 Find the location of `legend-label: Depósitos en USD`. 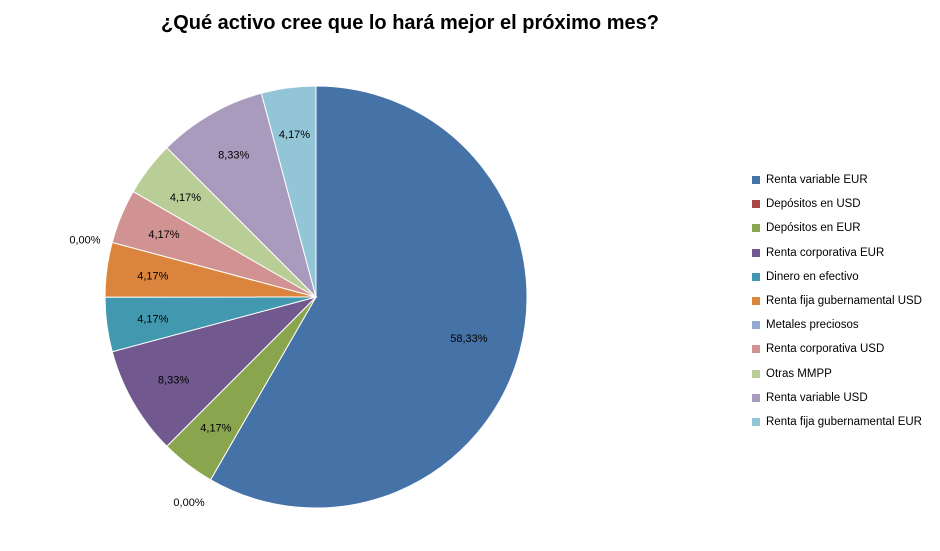

legend-label: Depósitos en USD is located at coordinates (813, 204).